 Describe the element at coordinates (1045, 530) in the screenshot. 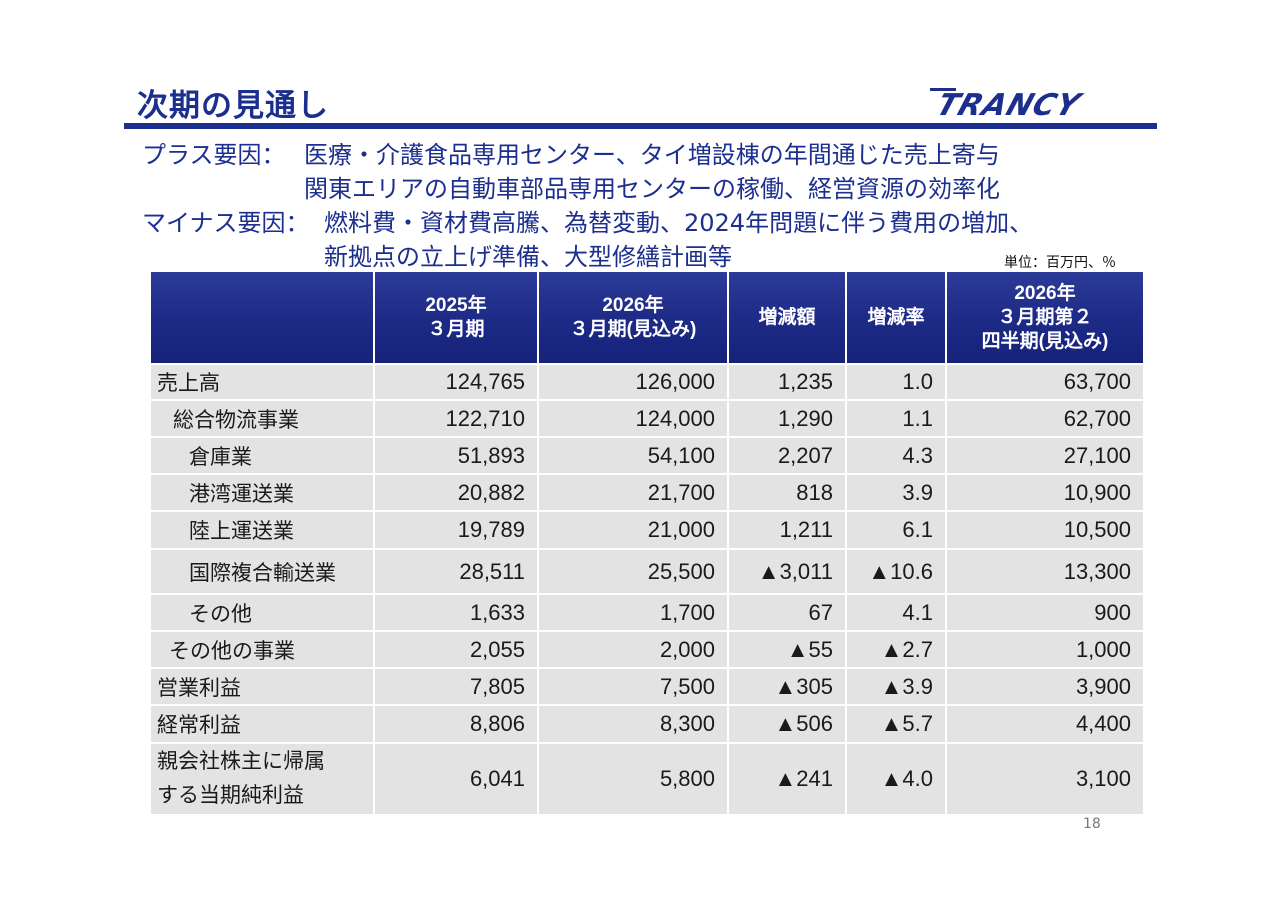

I see `cell-value: 10,500` at that location.